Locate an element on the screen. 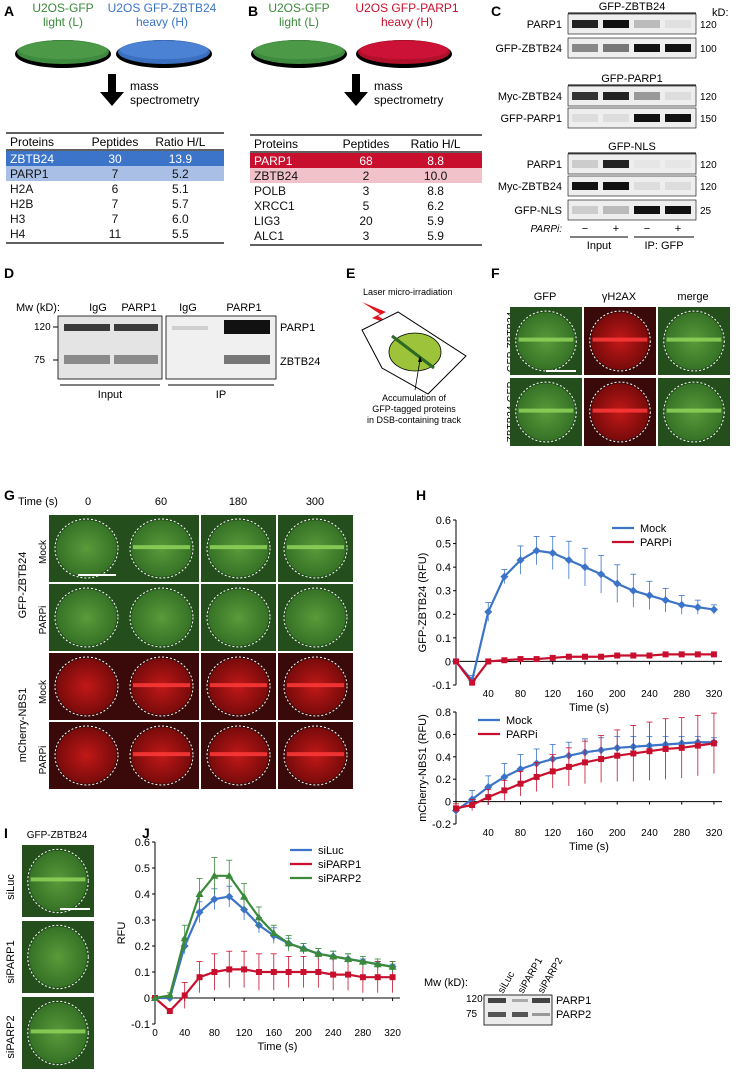  table-header: Proteins is located at coordinates (32, 142).